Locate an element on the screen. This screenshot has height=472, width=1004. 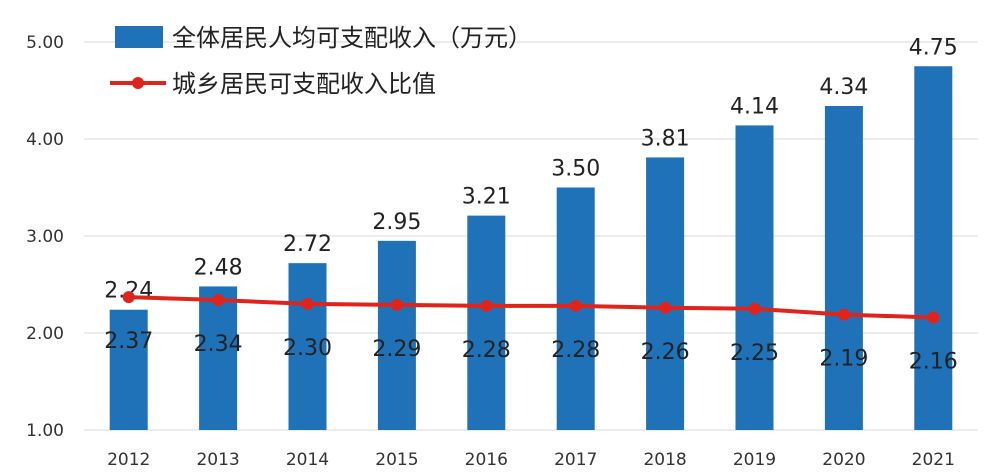
bar-value-label: 2.72 is located at coordinates (307, 244).